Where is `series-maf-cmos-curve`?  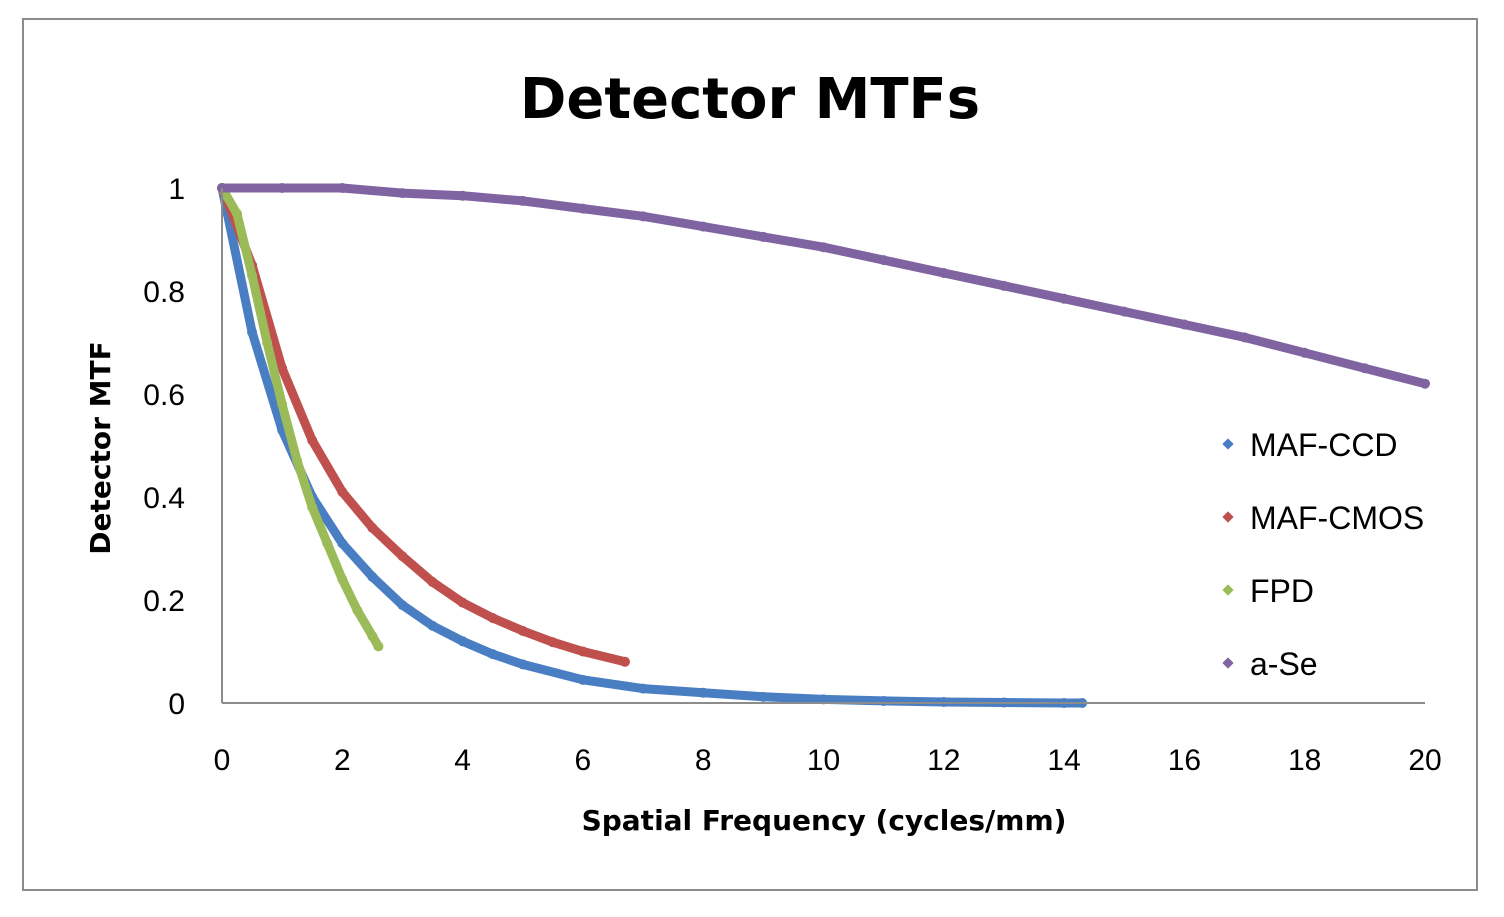 series-maf-cmos-curve is located at coordinates (423, 425).